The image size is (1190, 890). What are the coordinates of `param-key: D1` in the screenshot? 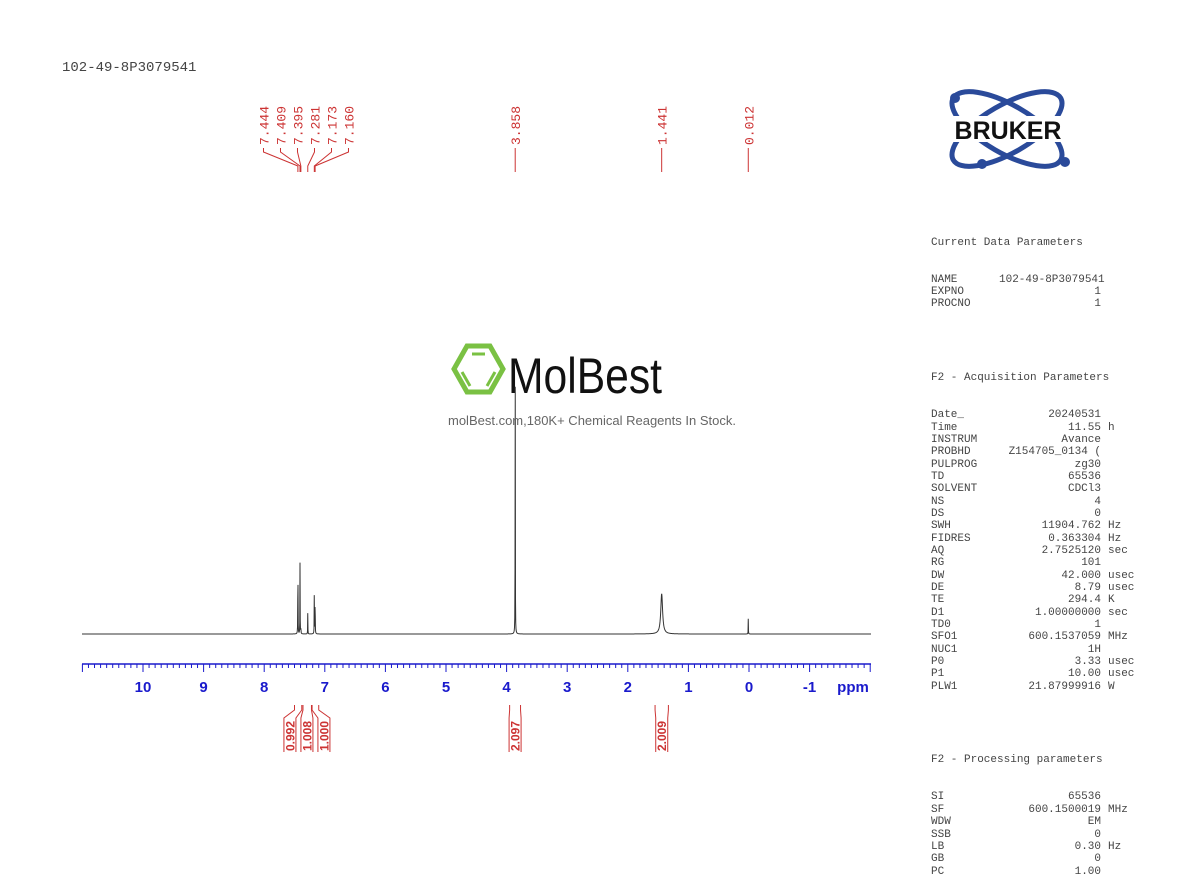 It's located at (938, 612).